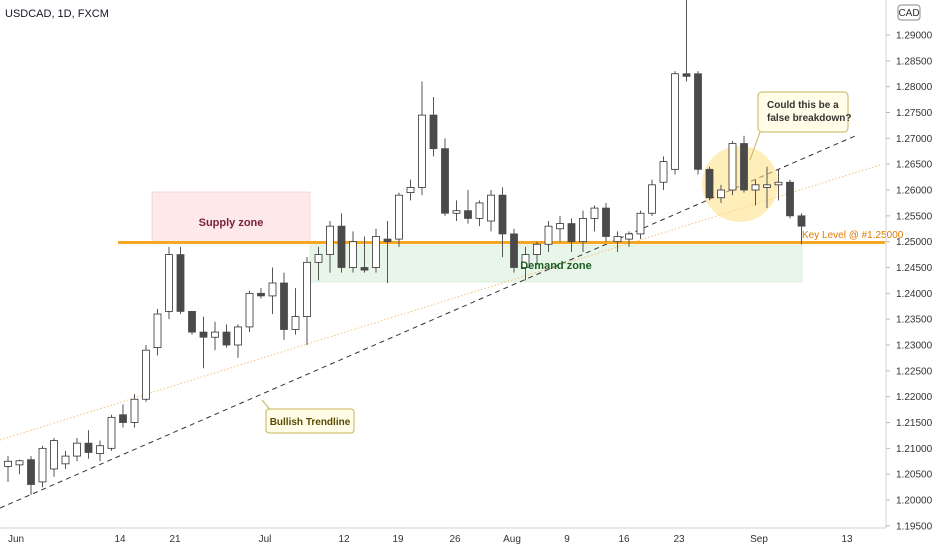 The image size is (932, 550). I want to click on price-tick-label: 1.19500, so click(914, 526).